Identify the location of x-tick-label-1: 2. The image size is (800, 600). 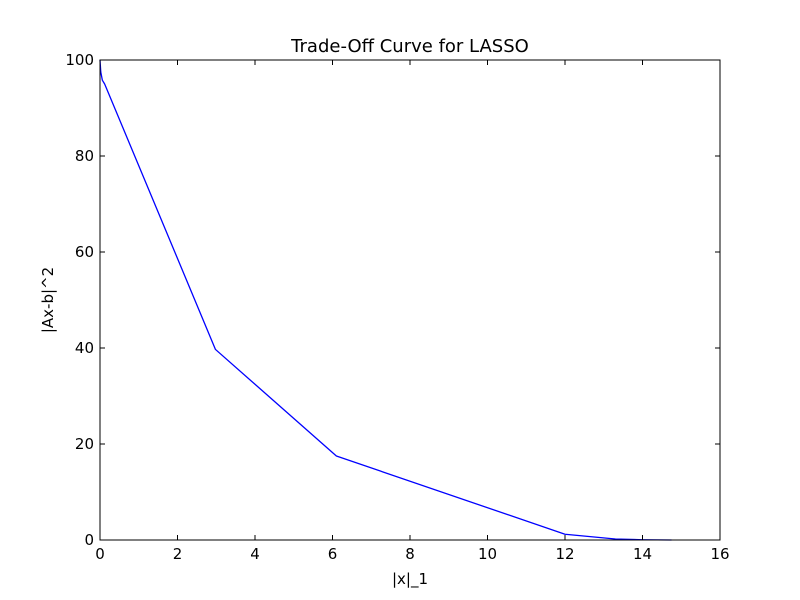
(178, 554).